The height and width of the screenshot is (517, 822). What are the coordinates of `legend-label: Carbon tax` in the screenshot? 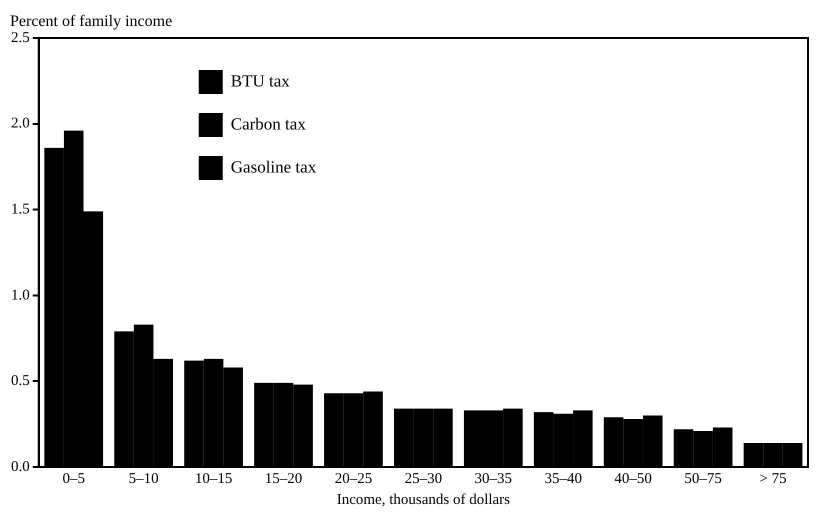 It's located at (268, 124).